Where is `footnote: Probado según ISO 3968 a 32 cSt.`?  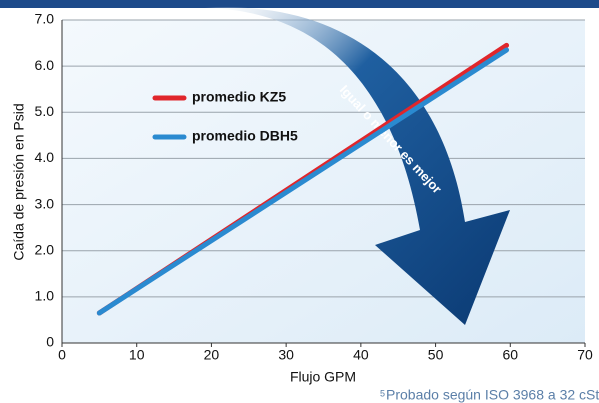 footnote: Probado según ISO 3968 a 32 cSt. is located at coordinates (492, 395).